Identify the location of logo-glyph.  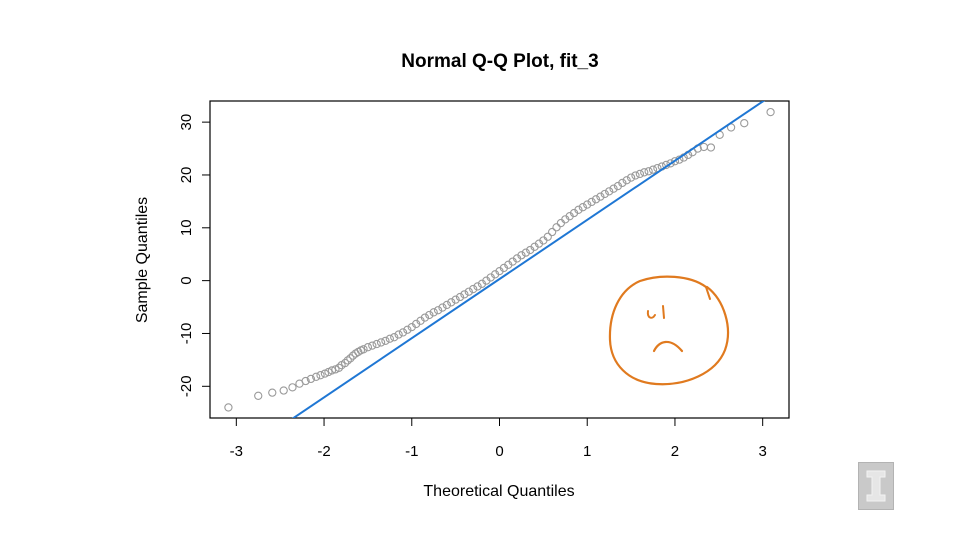
(876, 486).